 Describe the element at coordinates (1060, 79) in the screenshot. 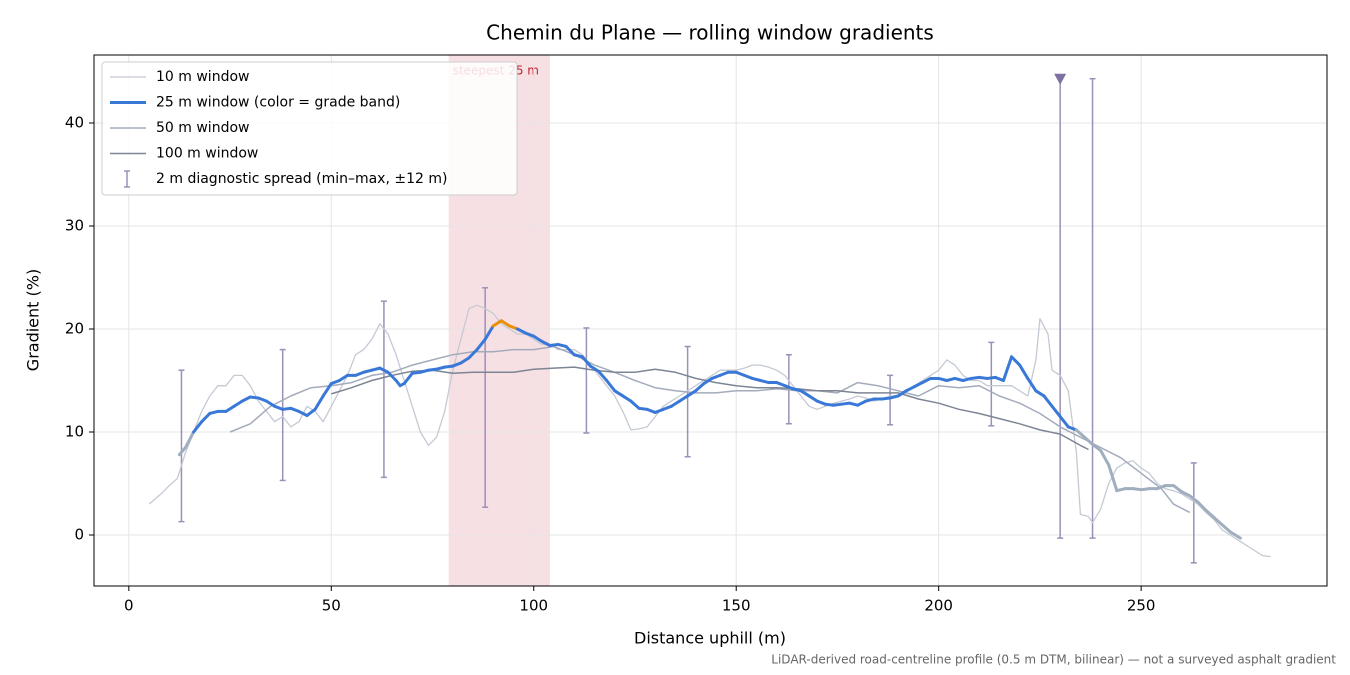

I see `spread-marker` at that location.